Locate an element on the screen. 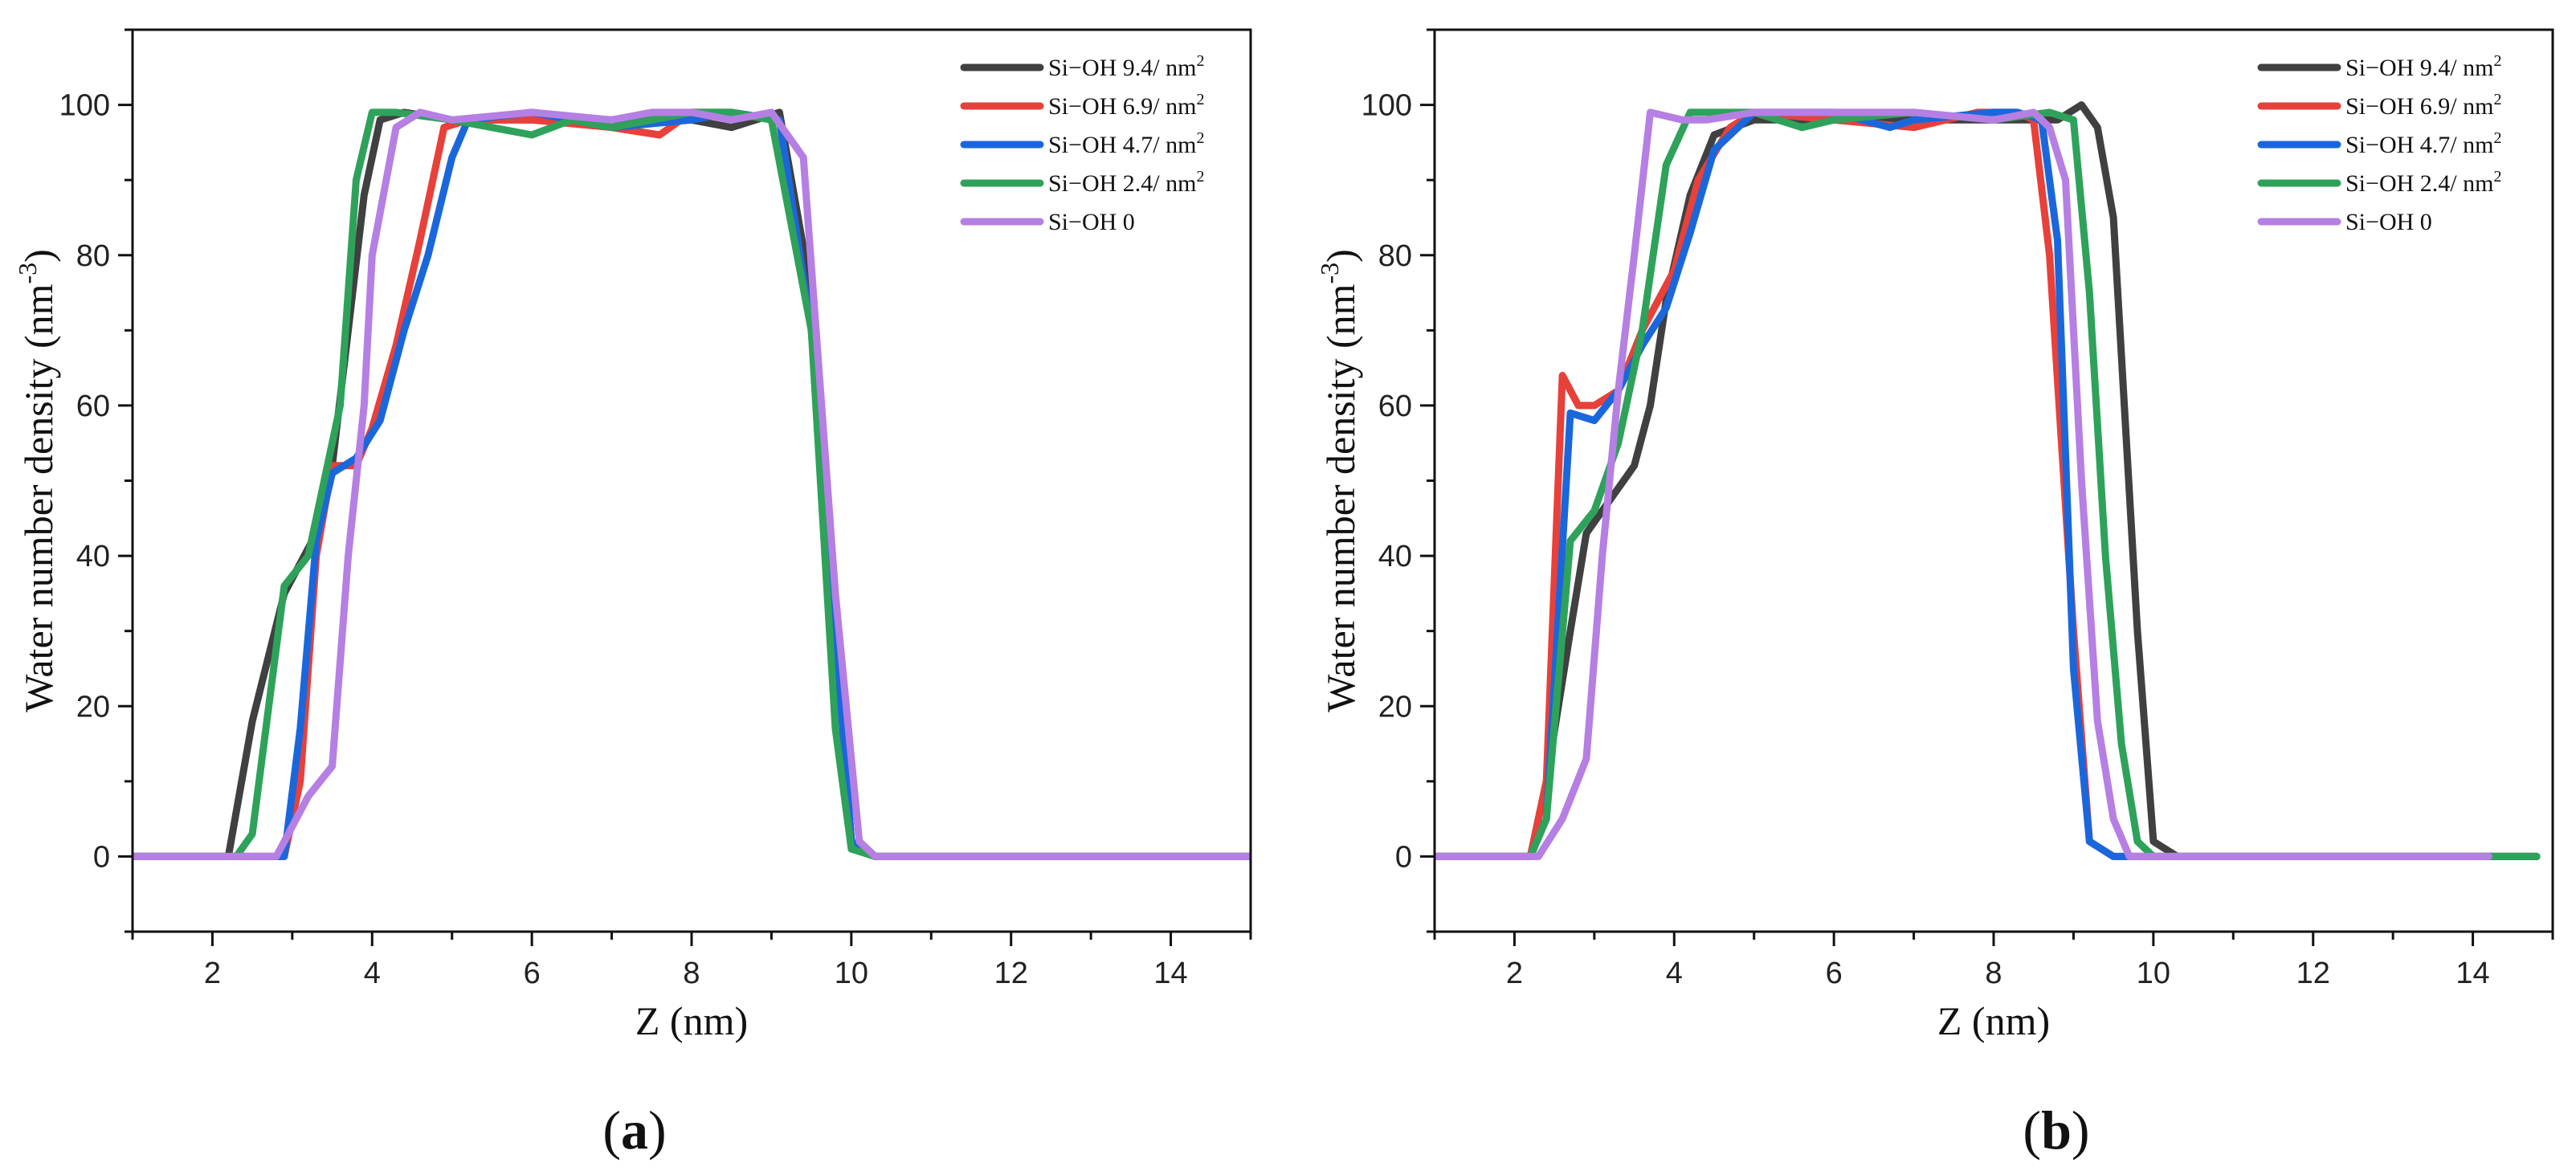 This screenshot has height=1175, width=2576. panel-label: (a) is located at coordinates (634, 1130).